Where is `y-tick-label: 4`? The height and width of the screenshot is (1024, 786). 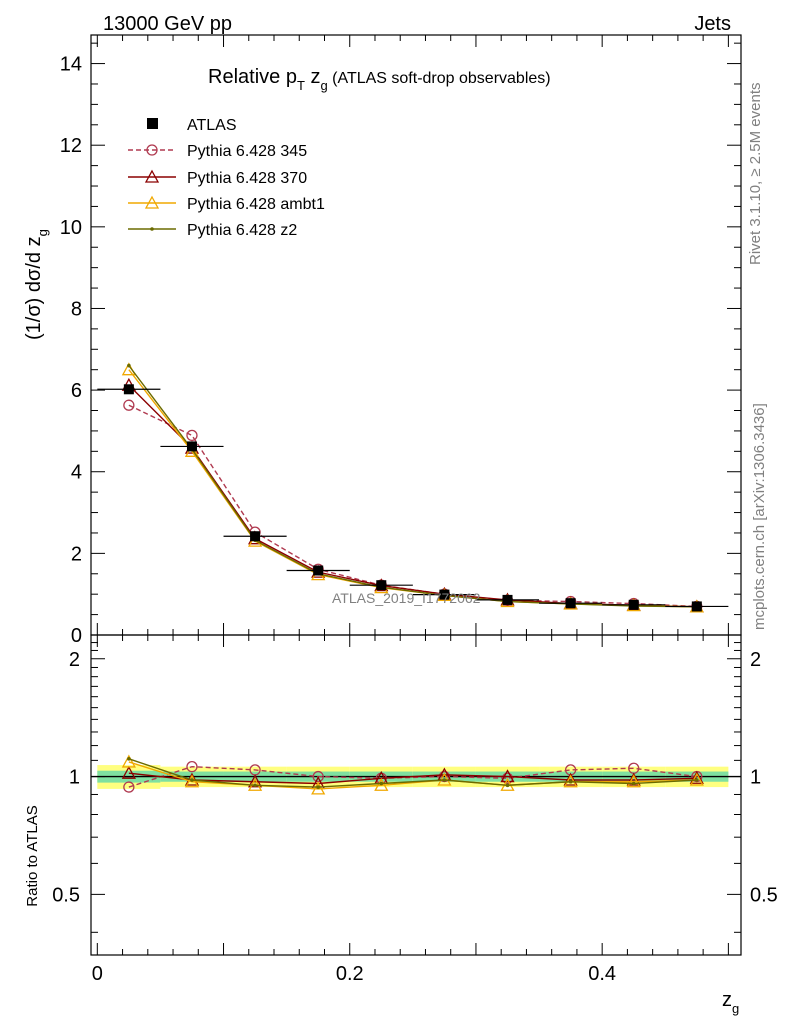 y-tick-label: 4 is located at coordinates (76, 473).